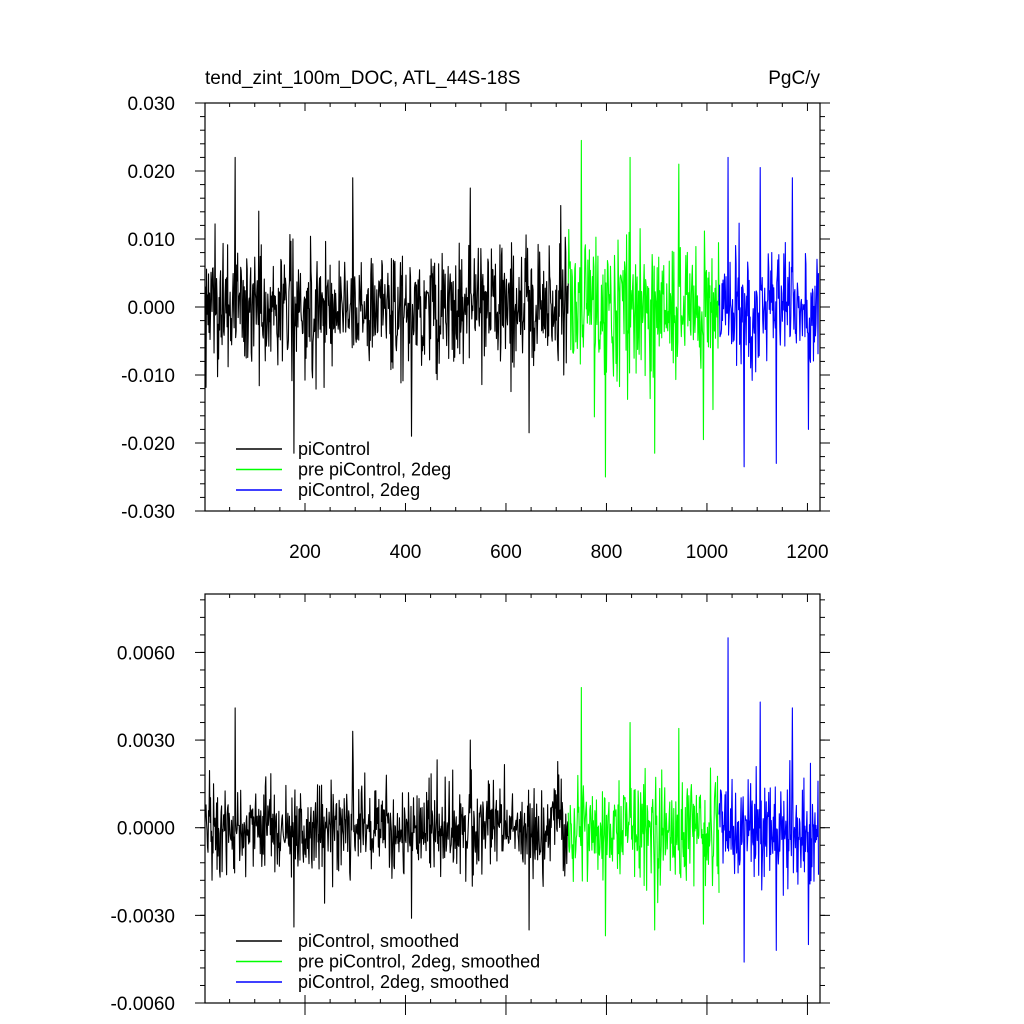 This screenshot has height=1024, width=1024. Describe the element at coordinates (148, 512) in the screenshot. I see `top-y-tick-label: -0.030` at that location.